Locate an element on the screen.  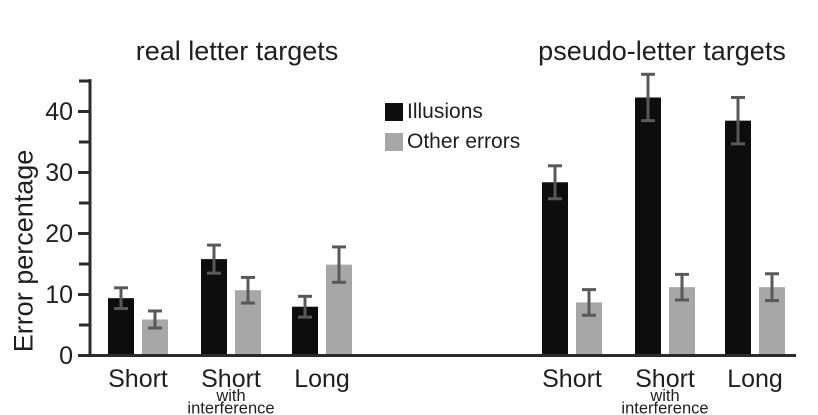
x-category-label-panel2-cond2-line2: with is located at coordinates (664, 396).